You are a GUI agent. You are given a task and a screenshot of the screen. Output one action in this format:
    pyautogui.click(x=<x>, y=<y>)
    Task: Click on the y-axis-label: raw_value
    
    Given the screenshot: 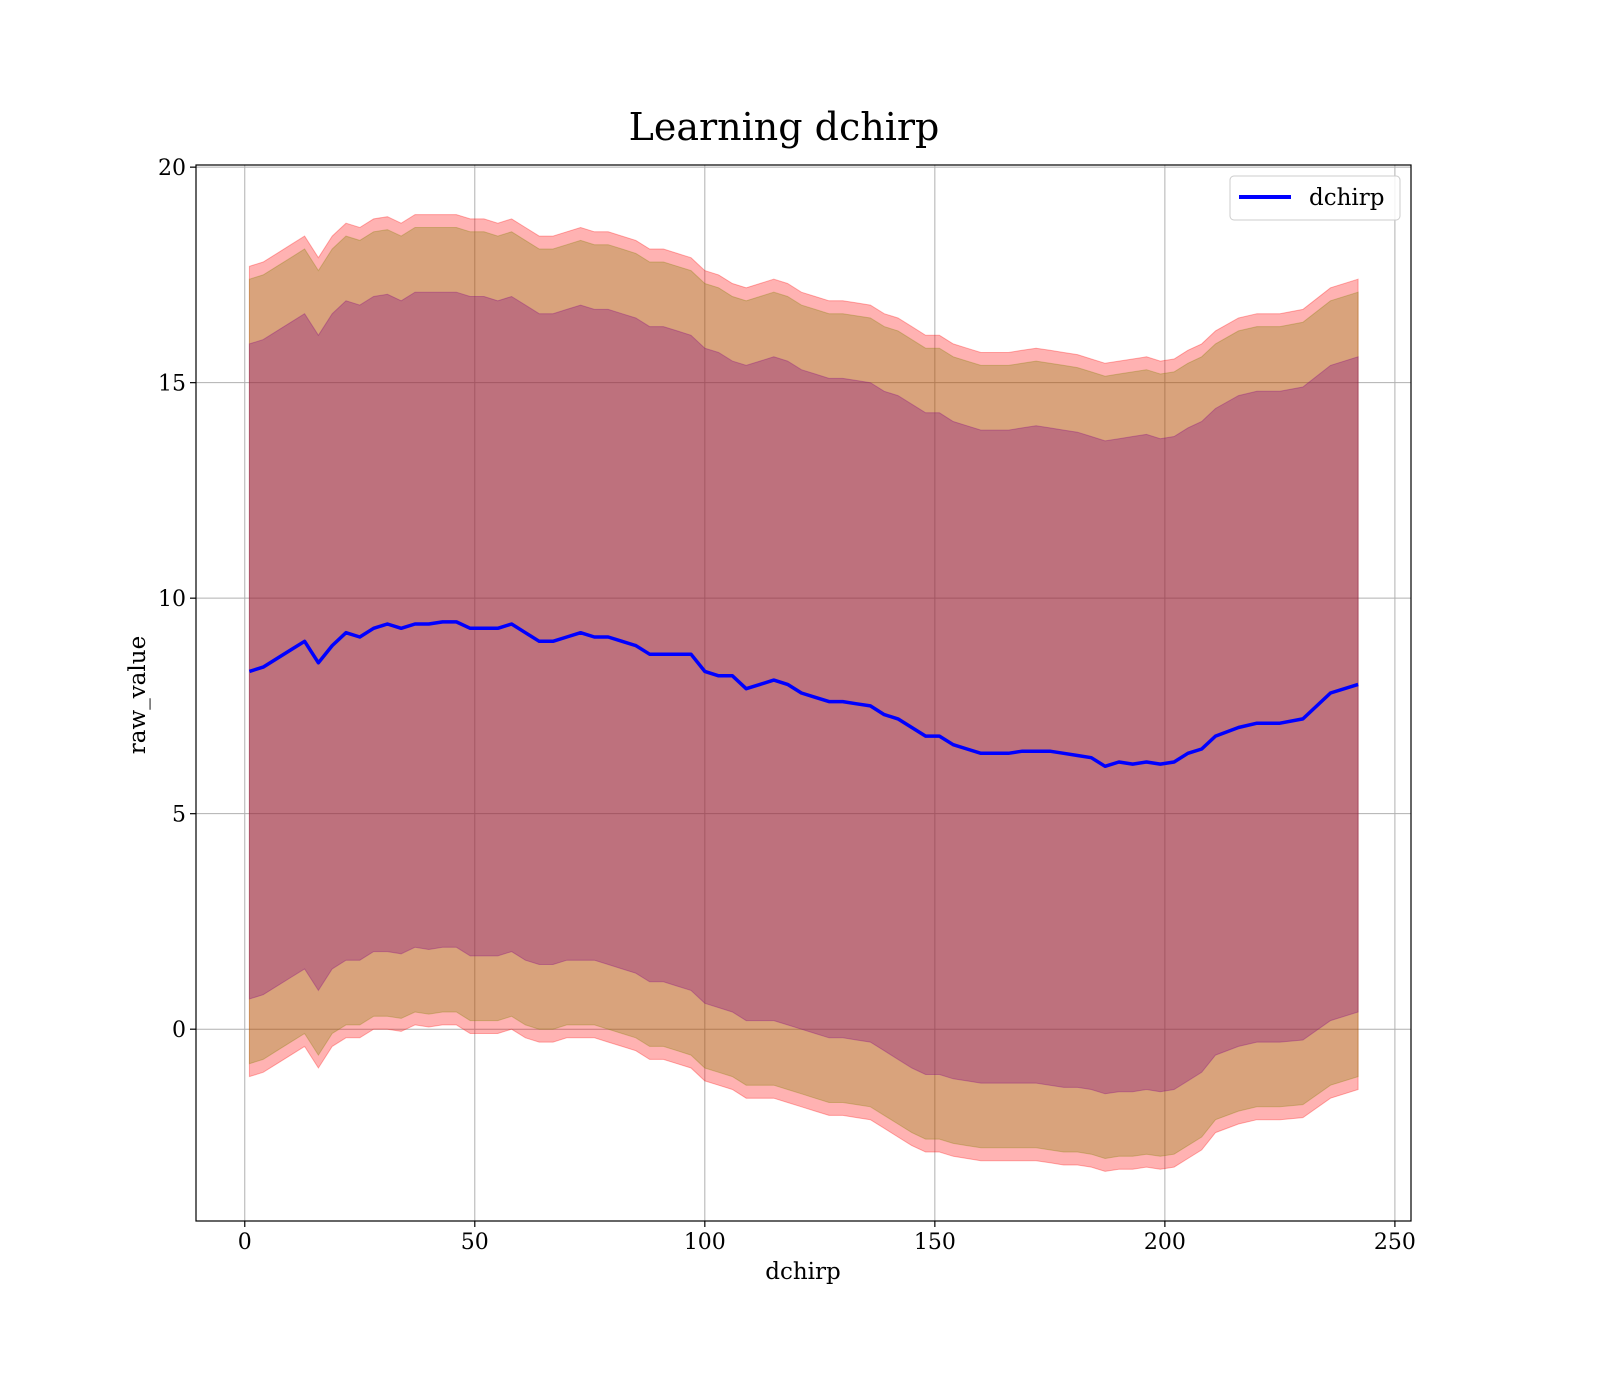 What is the action you would take?
    pyautogui.click(x=138, y=695)
    